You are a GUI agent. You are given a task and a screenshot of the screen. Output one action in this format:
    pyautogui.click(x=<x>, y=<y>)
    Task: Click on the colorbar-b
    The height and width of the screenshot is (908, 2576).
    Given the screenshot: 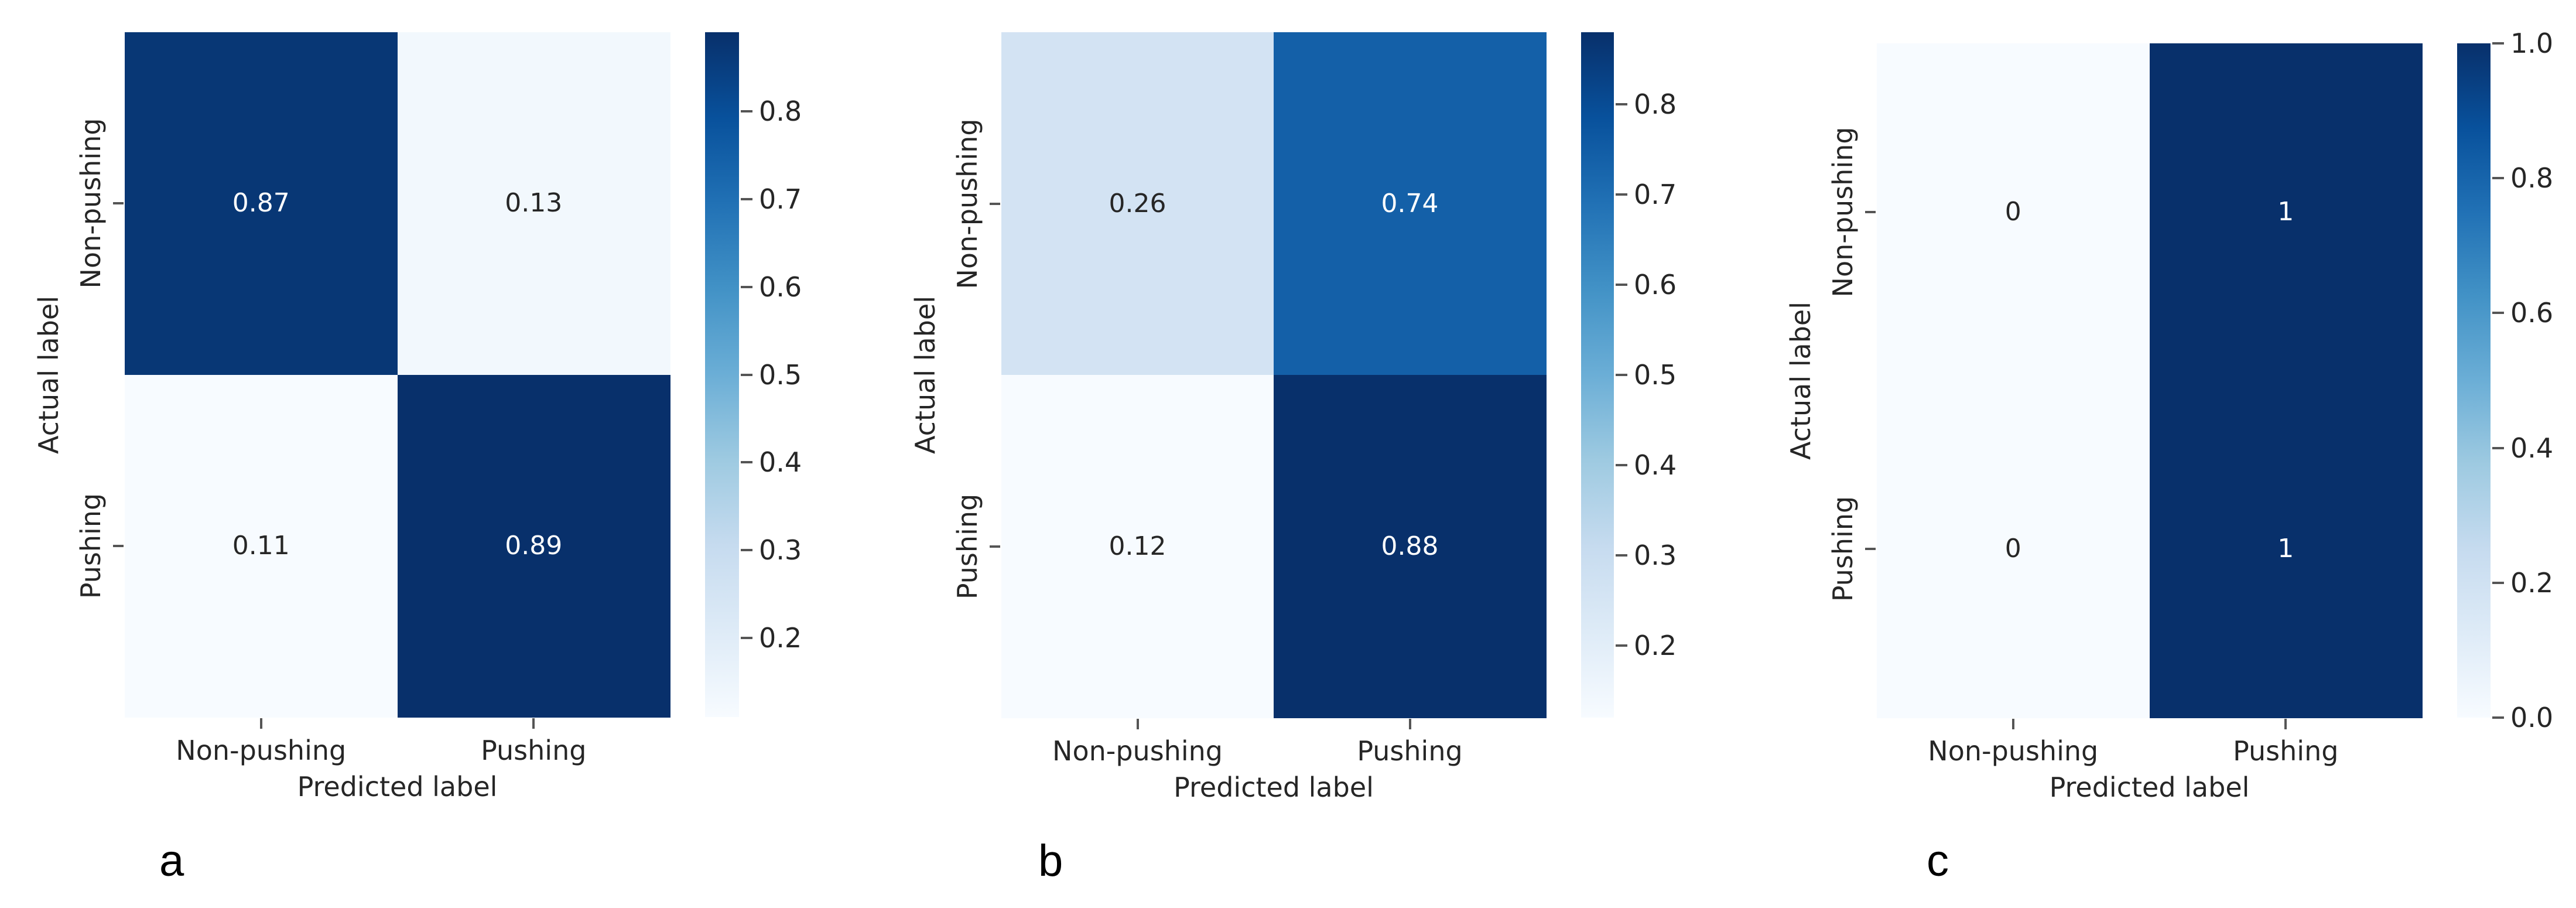 What is the action you would take?
    pyautogui.click(x=1597, y=375)
    